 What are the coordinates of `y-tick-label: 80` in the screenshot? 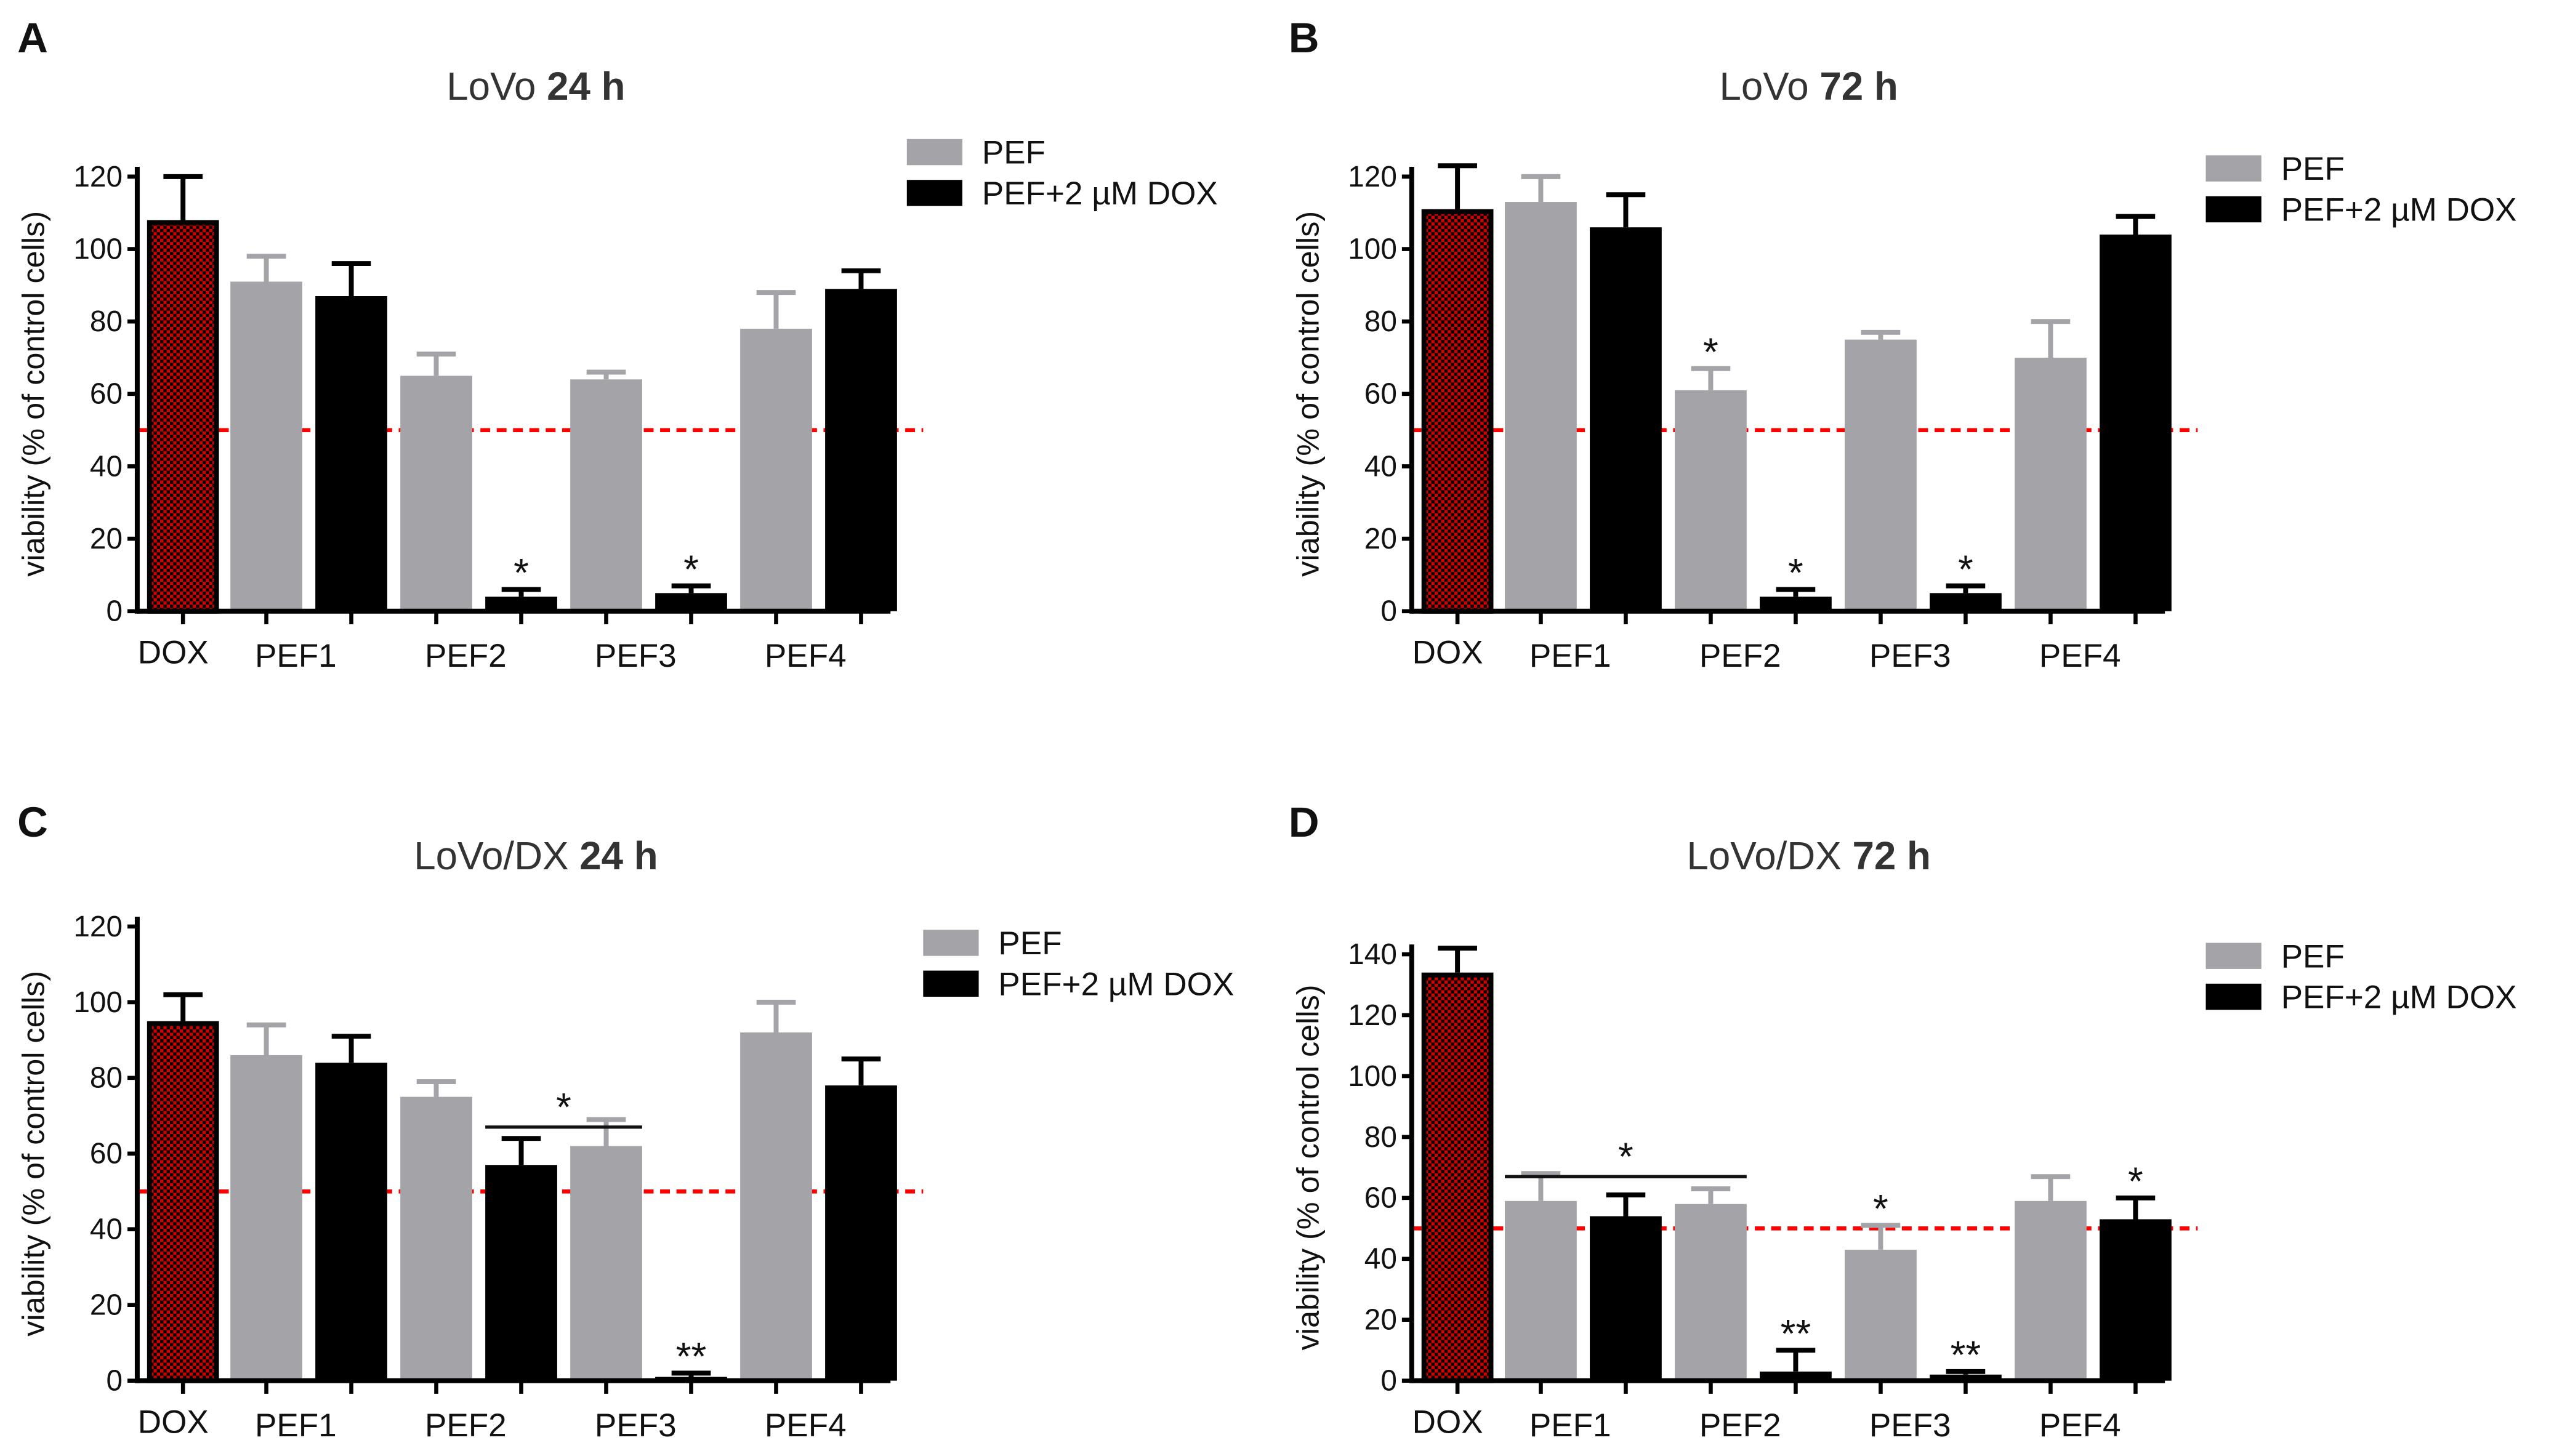 It's located at (106, 1078).